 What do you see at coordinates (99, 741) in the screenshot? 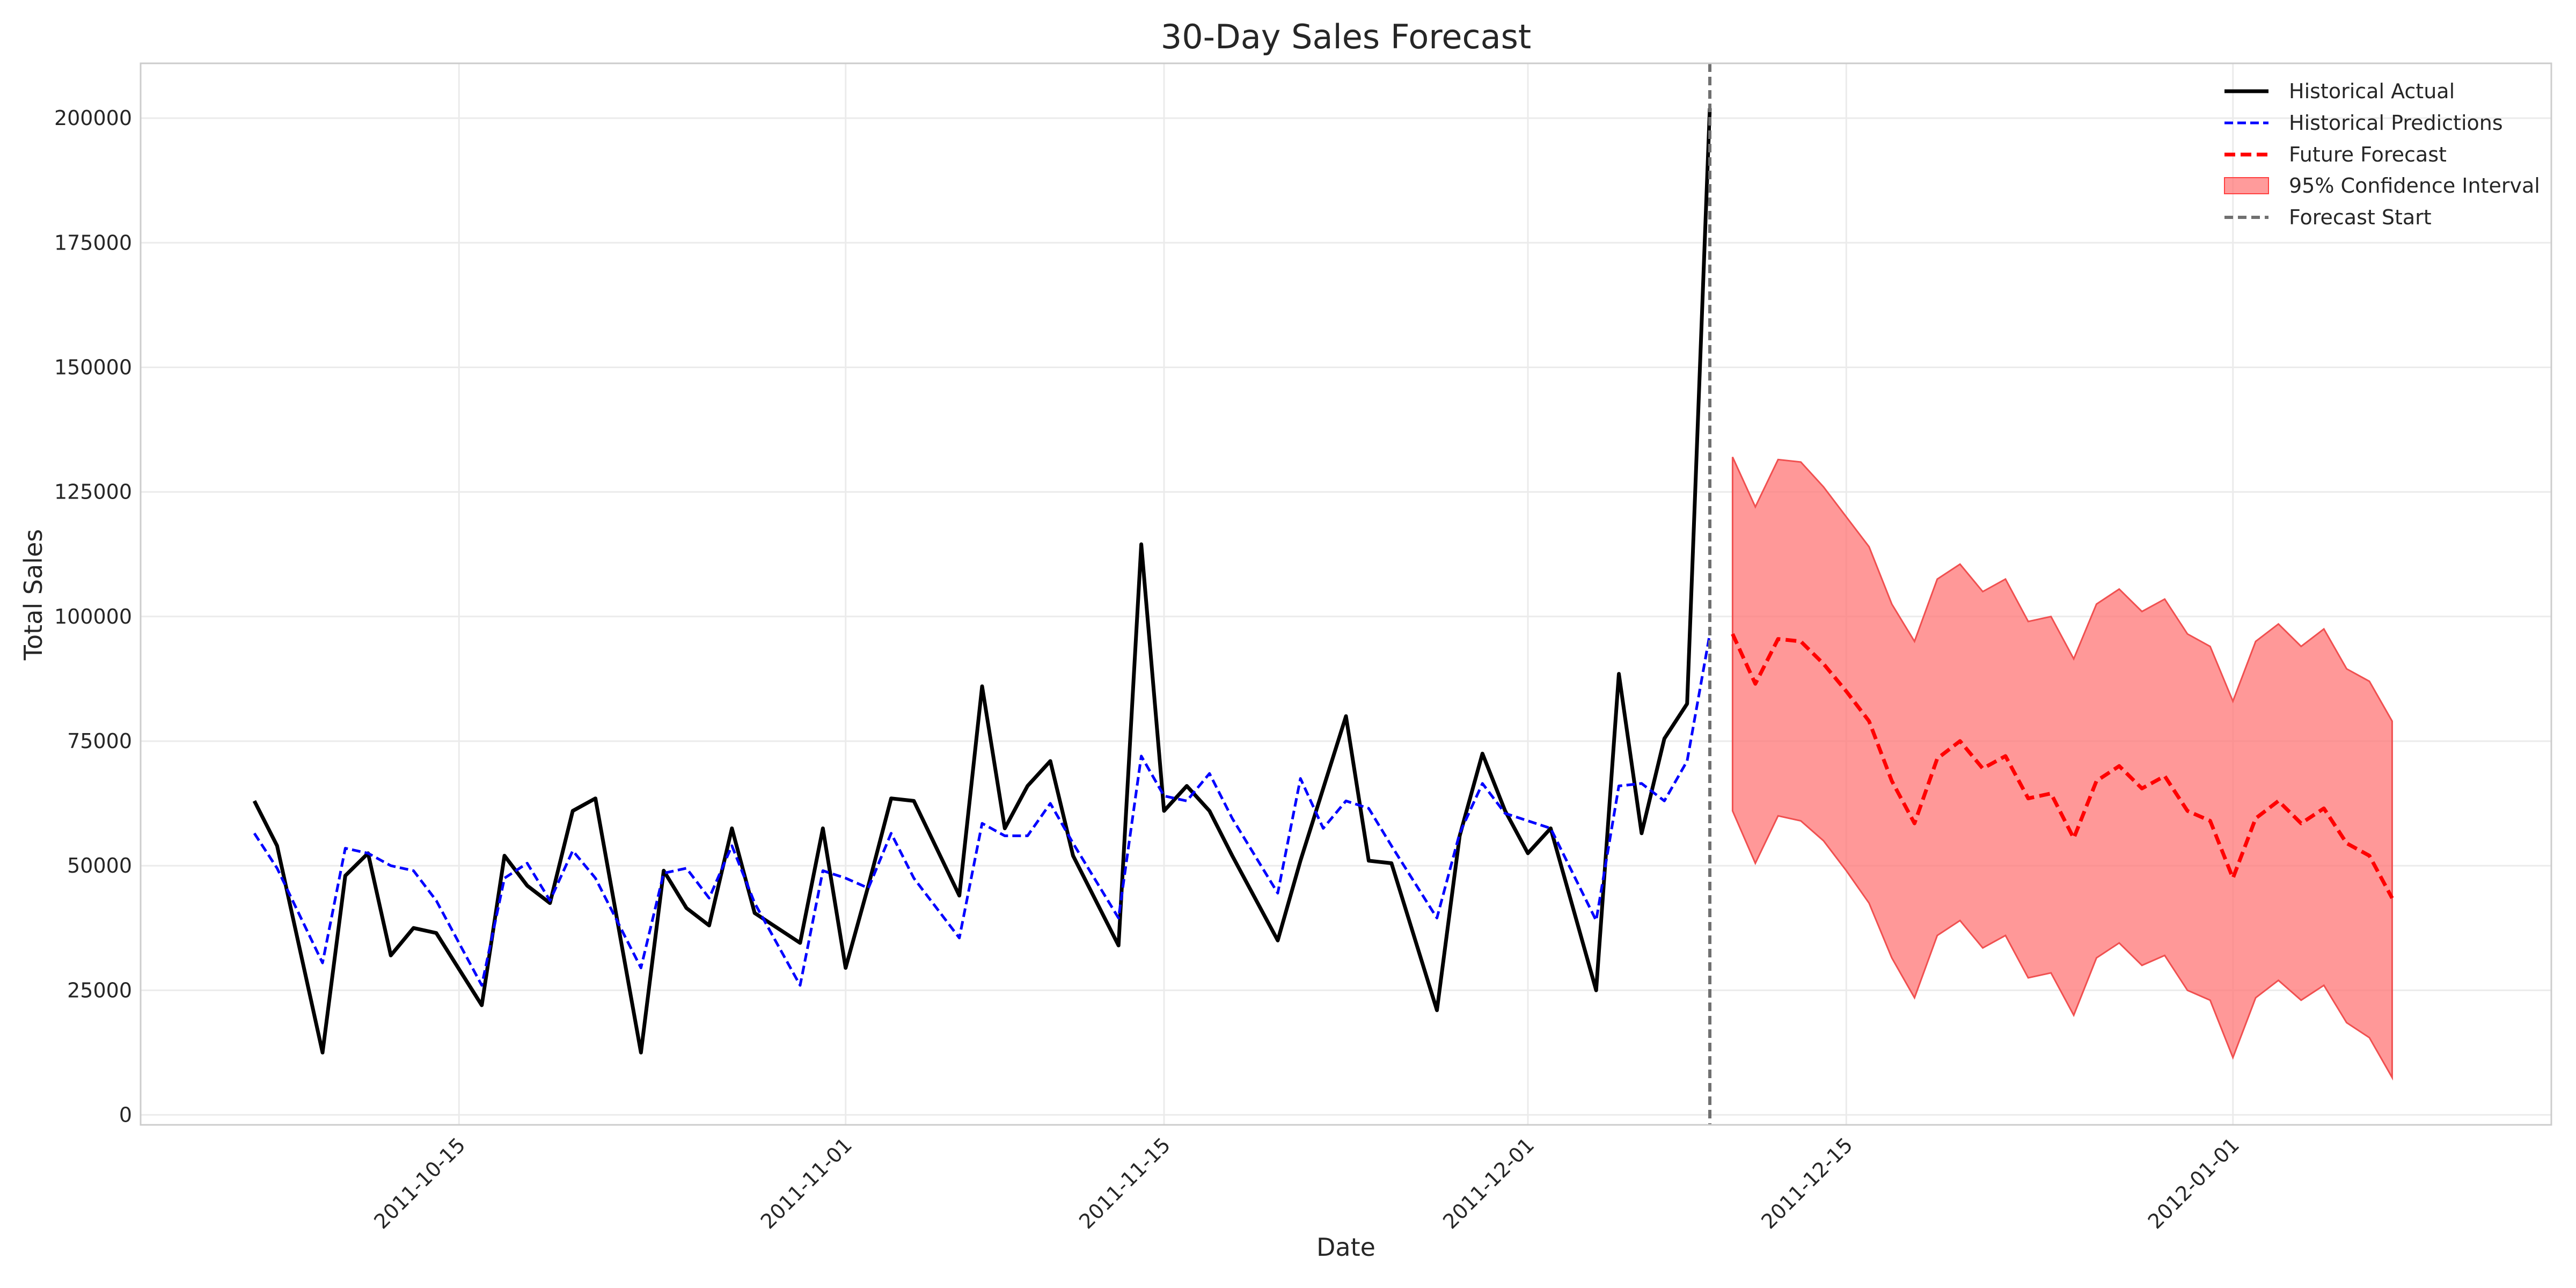
I see `y-tick-label: 75000` at bounding box center [99, 741].